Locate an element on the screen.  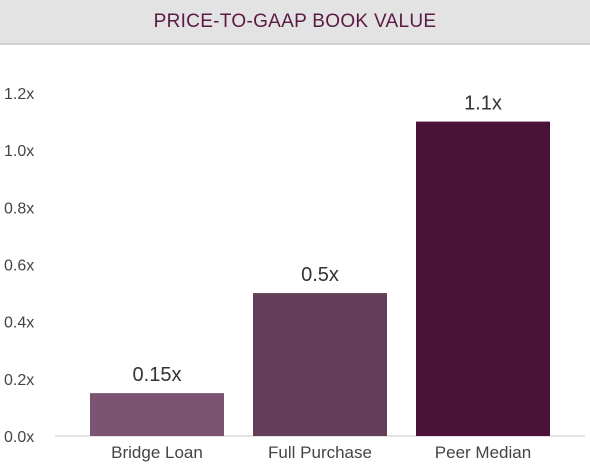
y-tick-label: 0.6x is located at coordinates (19, 266).